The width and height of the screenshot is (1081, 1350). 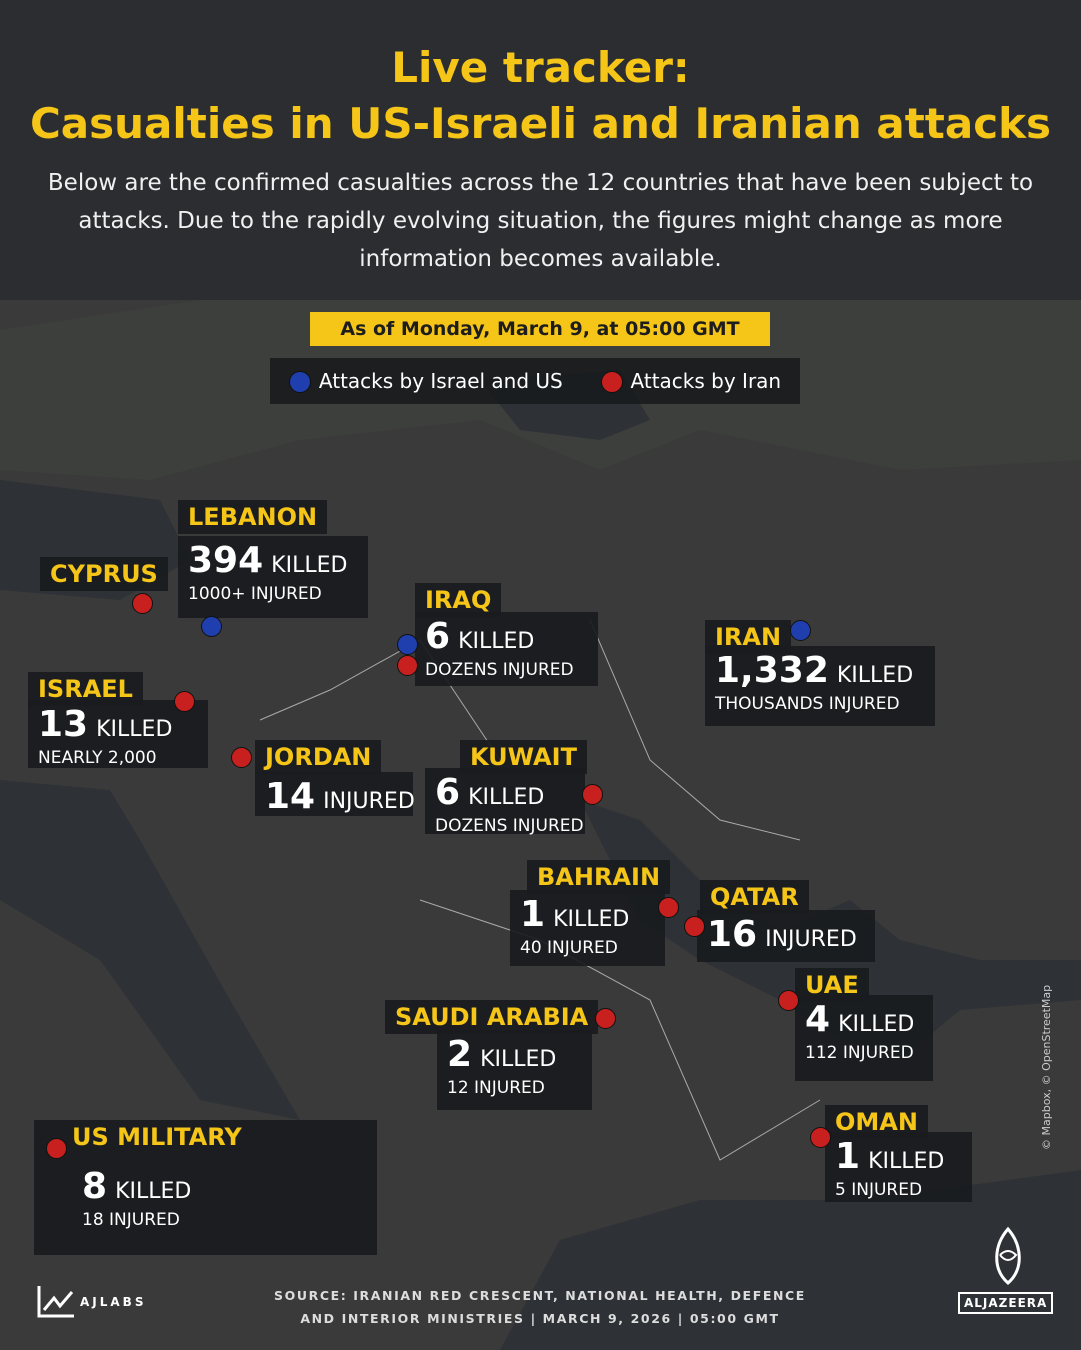 What do you see at coordinates (460, 1054) in the screenshot?
I see `count-value: 2` at bounding box center [460, 1054].